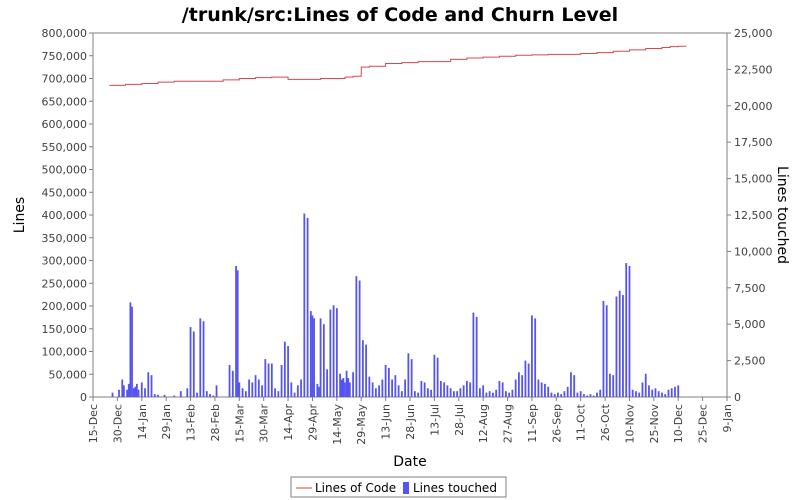  I want to click on x-tick-label: 10-Dec, so click(678, 423).